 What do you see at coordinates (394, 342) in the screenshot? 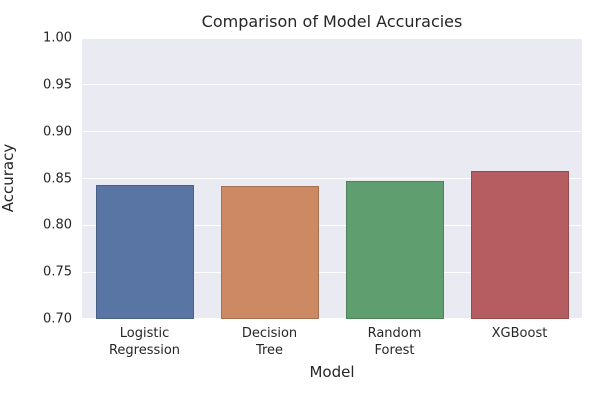
I see `x-tick-label: Random Forest` at bounding box center [394, 342].